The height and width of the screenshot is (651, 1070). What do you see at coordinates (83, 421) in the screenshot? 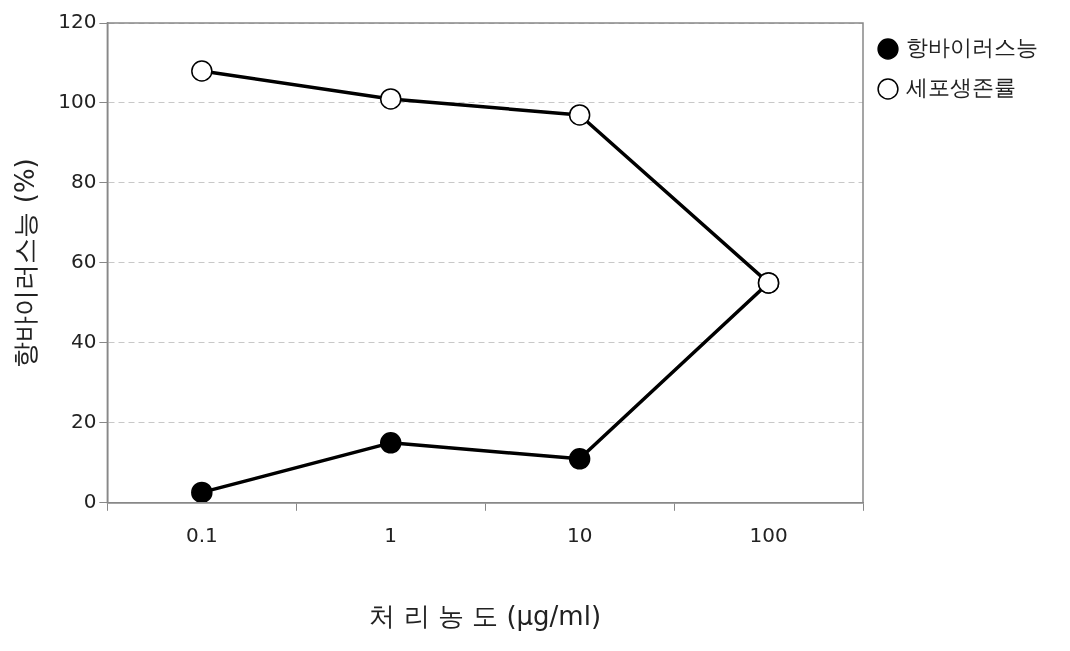
I see `y-tick-label: 20` at bounding box center [83, 421].